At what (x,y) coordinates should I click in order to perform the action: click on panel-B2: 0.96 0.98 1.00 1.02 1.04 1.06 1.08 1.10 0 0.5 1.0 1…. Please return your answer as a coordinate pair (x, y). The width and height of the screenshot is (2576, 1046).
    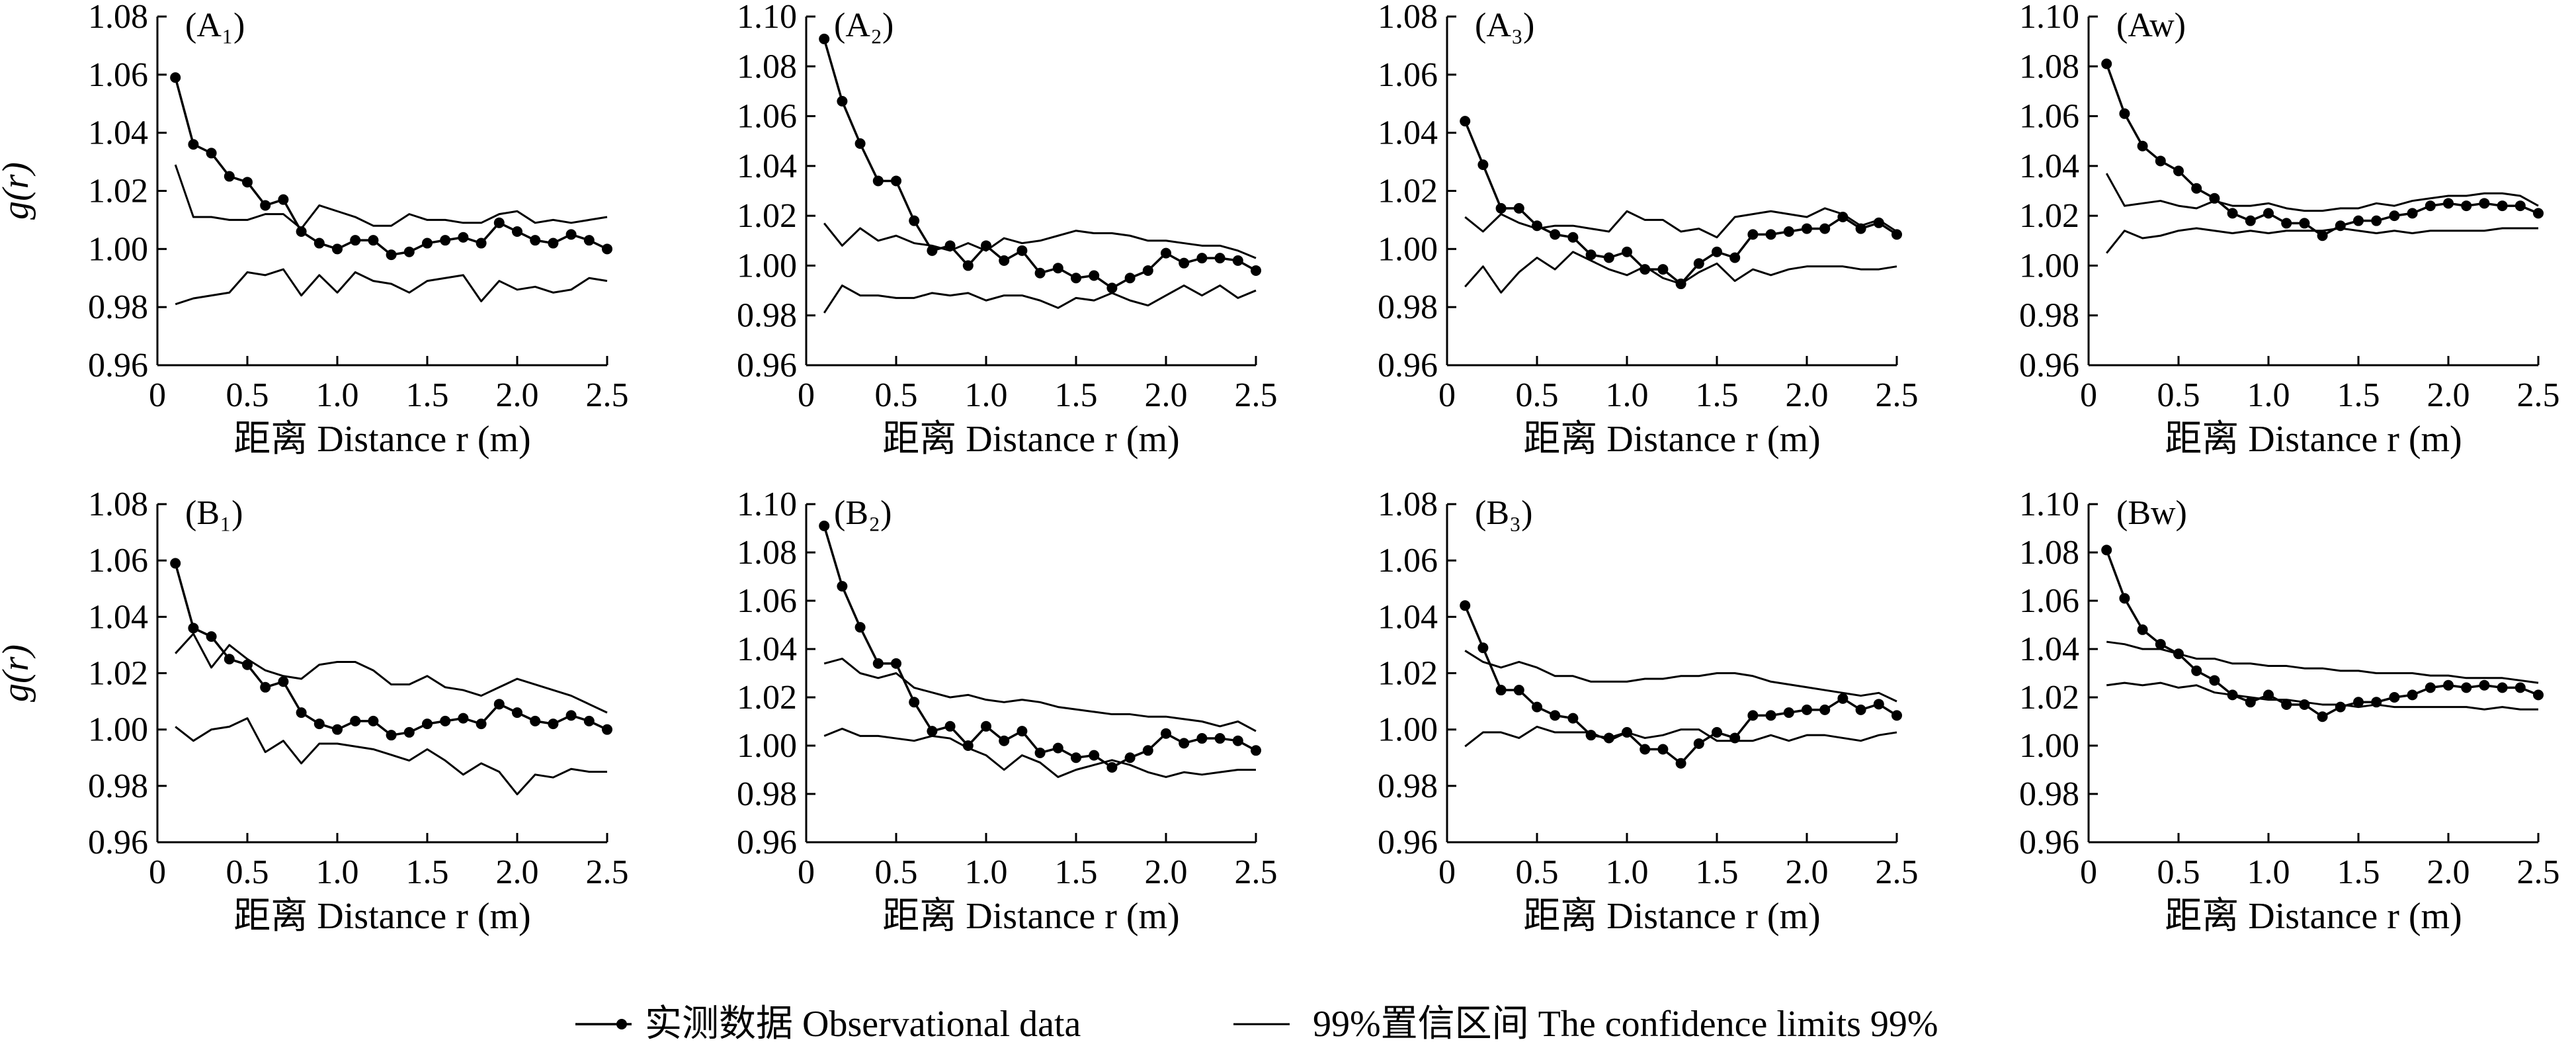
    Looking at the image, I should click on (1007, 711).